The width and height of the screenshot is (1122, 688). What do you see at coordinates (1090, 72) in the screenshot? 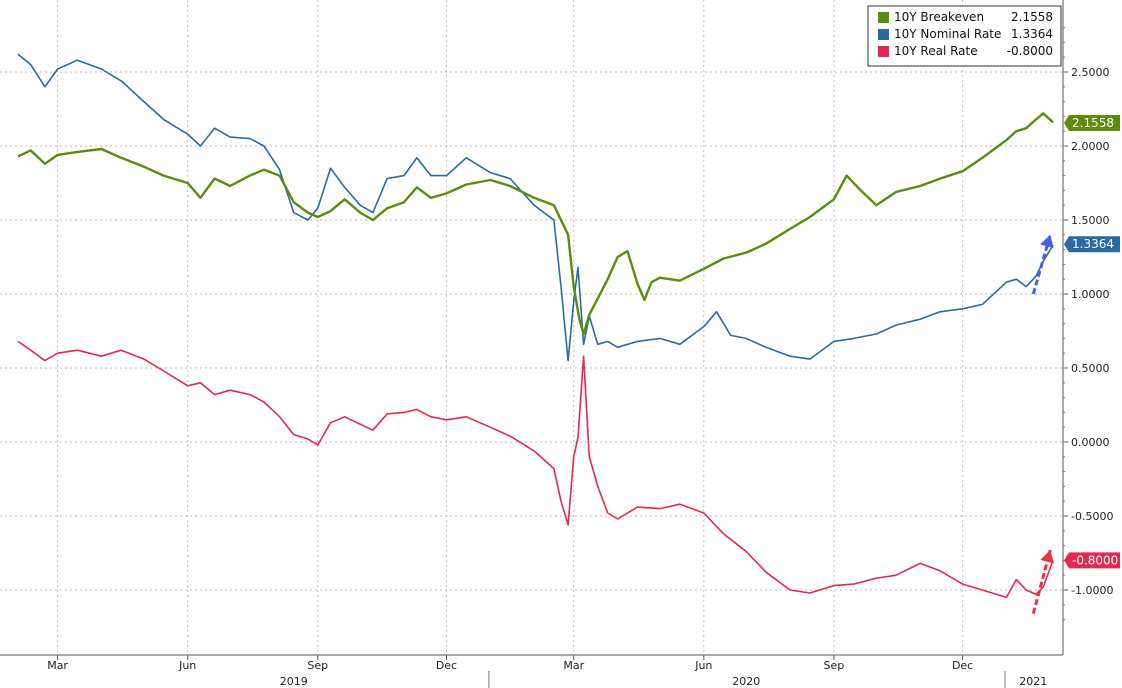
I see `y-tick-label: 2.5000` at bounding box center [1090, 72].